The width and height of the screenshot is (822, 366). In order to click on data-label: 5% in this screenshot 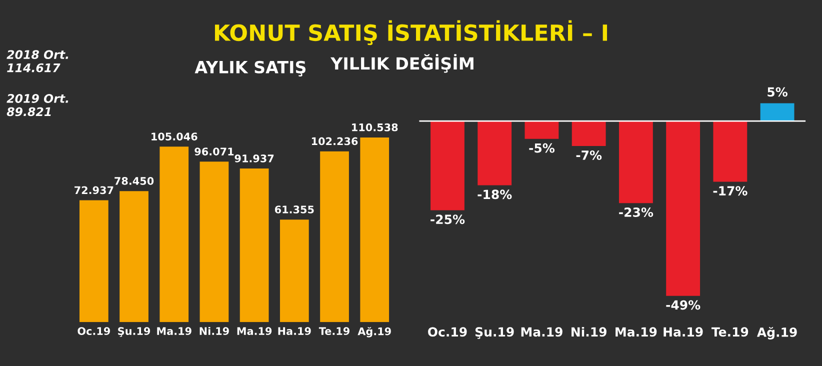, I will do `click(778, 92)`.